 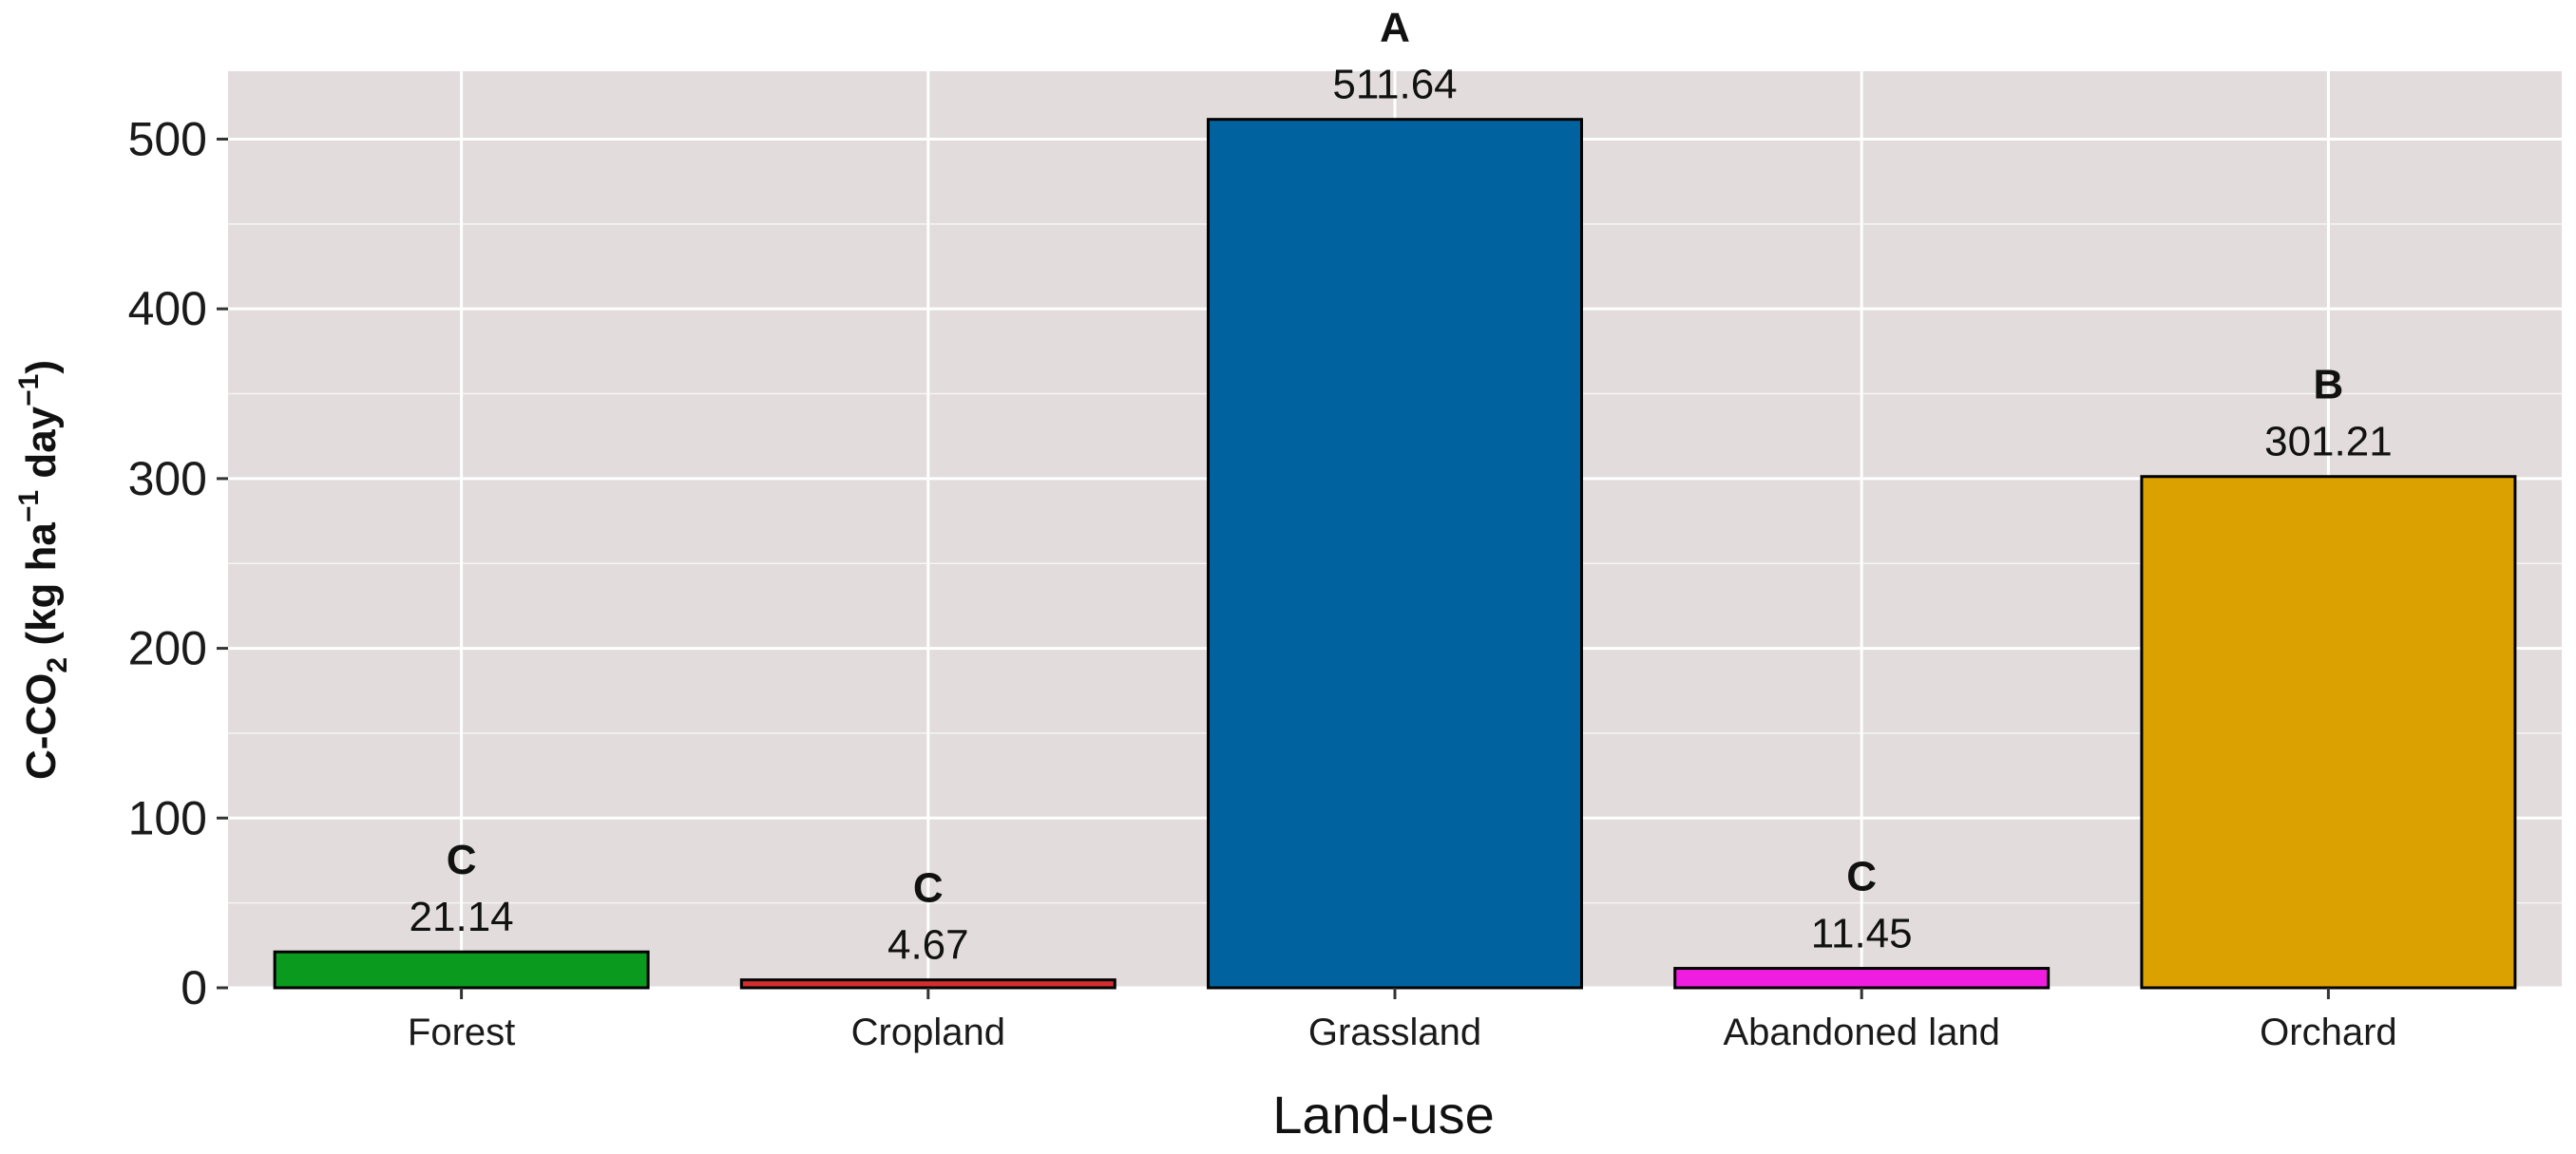 I want to click on data-label: 4.67, so click(x=928, y=945).